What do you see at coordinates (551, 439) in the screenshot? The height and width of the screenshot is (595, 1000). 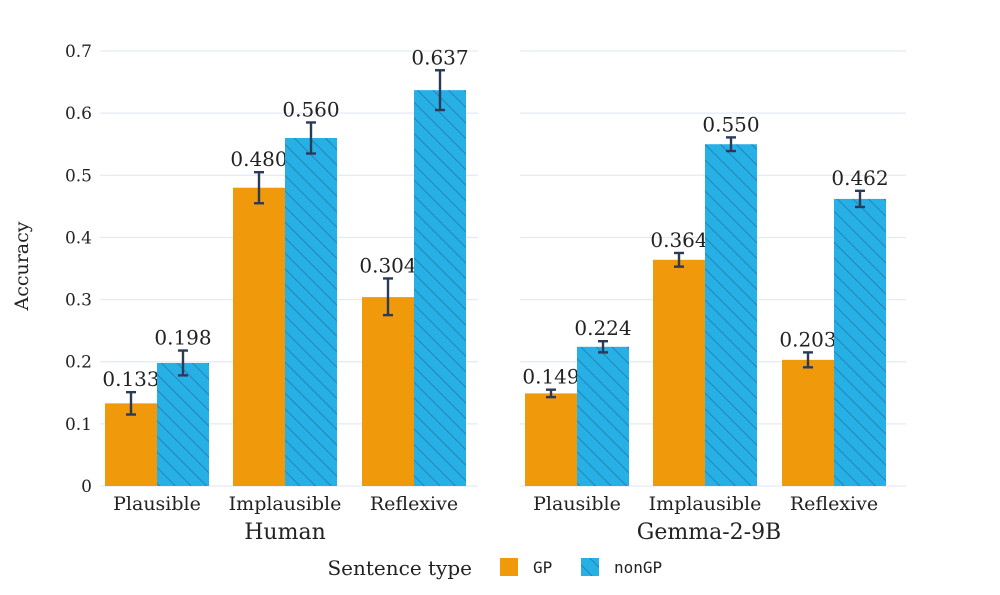 I see `bar-gemma-2-9b-plausible-gp` at bounding box center [551, 439].